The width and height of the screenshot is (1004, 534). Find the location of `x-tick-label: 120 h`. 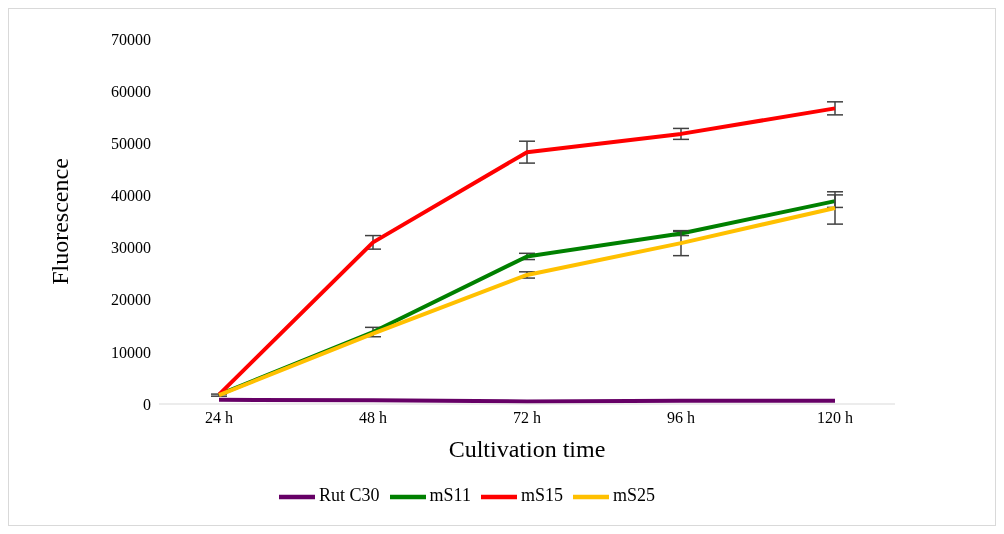

x-tick-label: 120 h is located at coordinates (835, 418).